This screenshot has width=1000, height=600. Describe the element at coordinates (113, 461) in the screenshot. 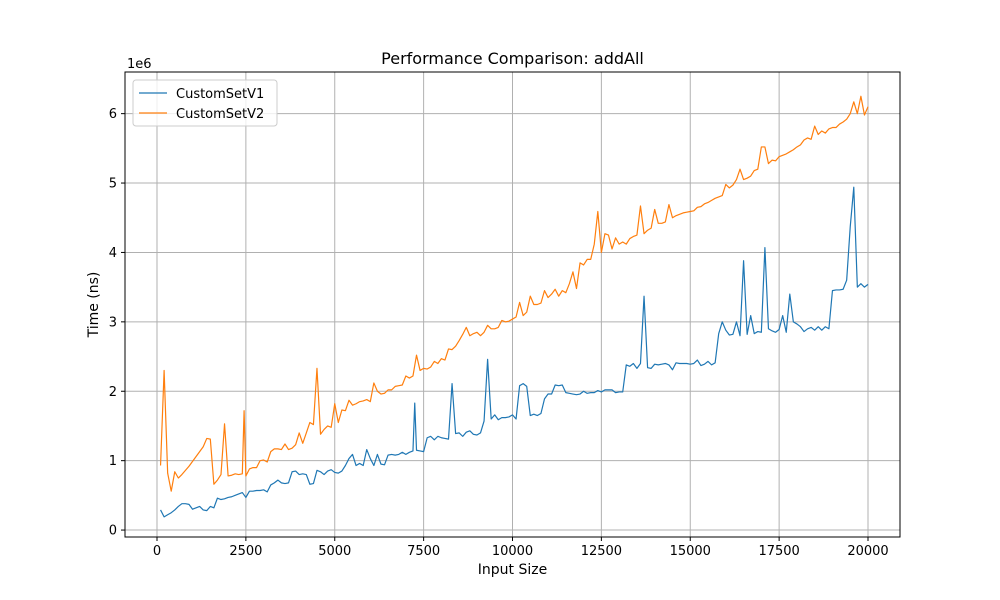

I see `y-tick-label: 1` at that location.